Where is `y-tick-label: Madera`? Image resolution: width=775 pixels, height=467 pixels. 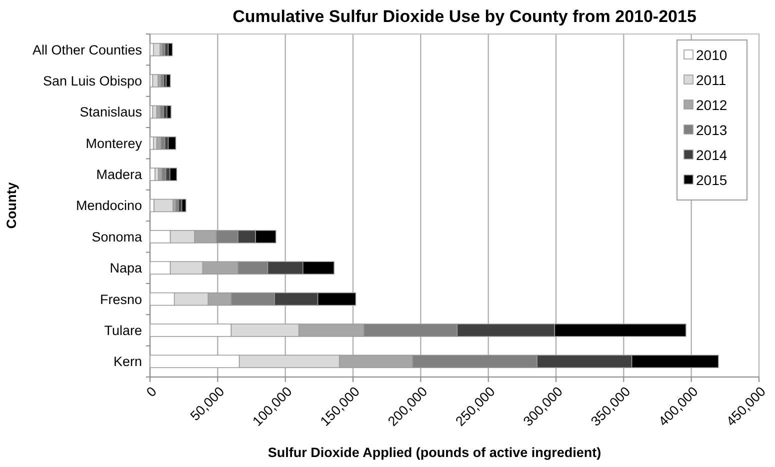 y-tick-label: Madera is located at coordinates (119, 174).